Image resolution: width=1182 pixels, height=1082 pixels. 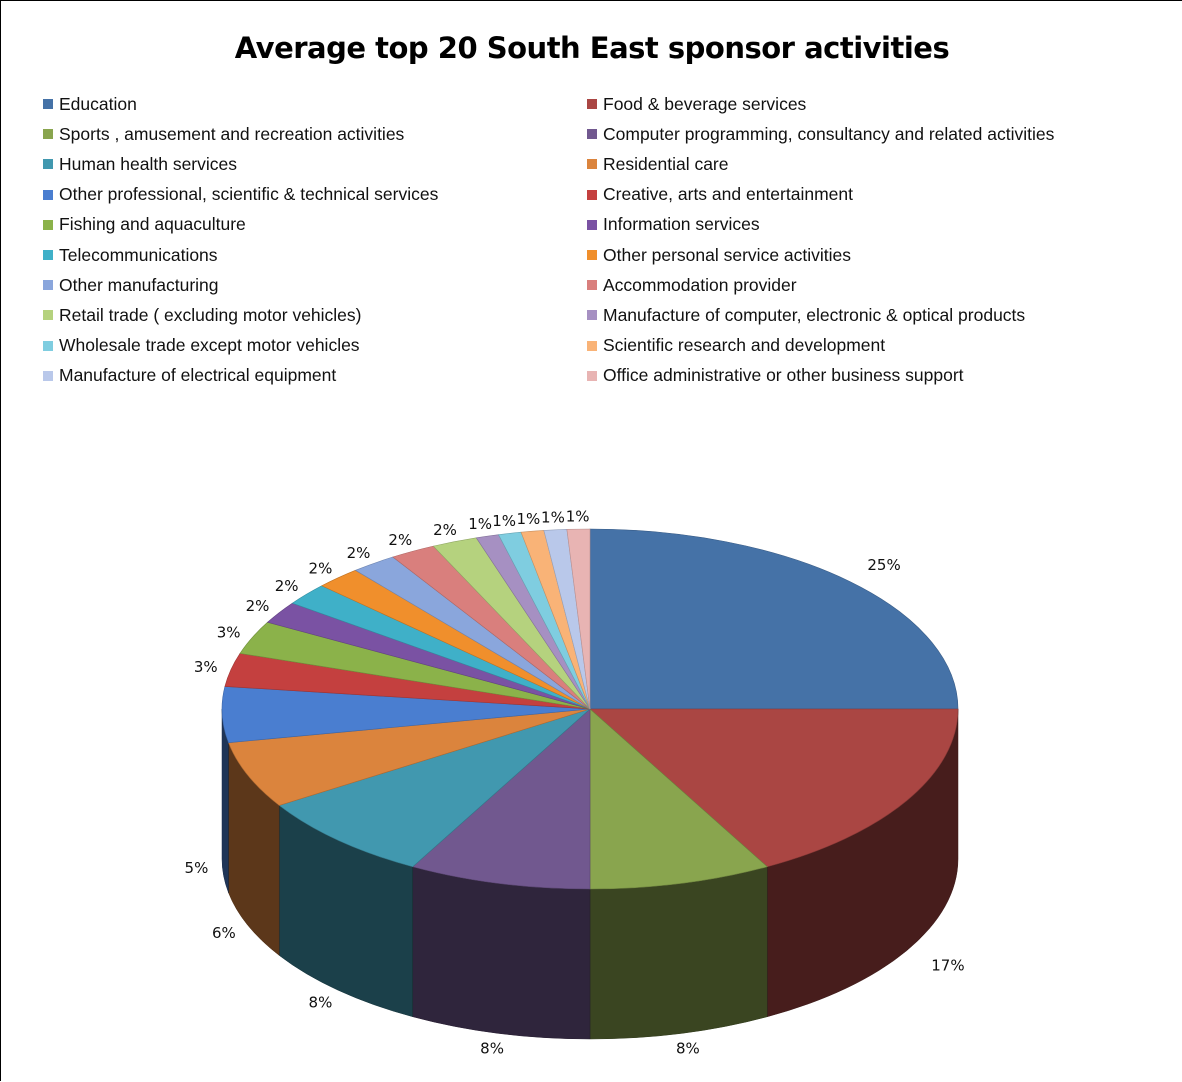 What do you see at coordinates (315, 164) in the screenshot?
I see `legend-item: Human health services` at bounding box center [315, 164].